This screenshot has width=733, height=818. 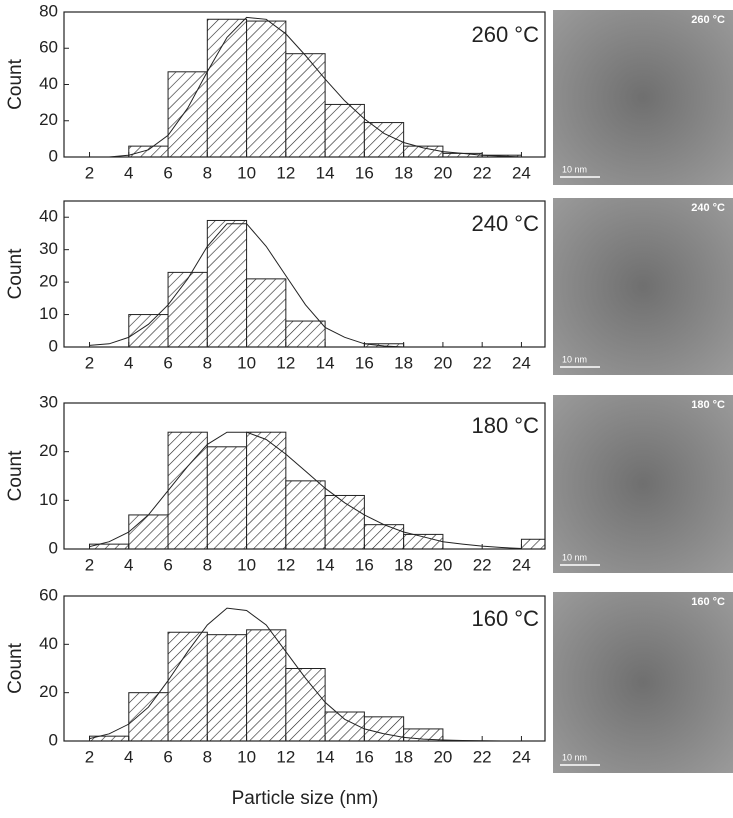 What do you see at coordinates (505, 34) in the screenshot?
I see `chart-title: 260 °C` at bounding box center [505, 34].